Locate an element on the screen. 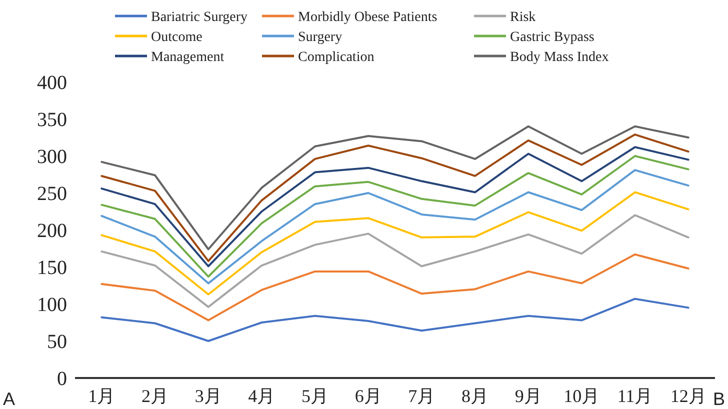  legend-label: Gastric Bypass is located at coordinates (552, 37).